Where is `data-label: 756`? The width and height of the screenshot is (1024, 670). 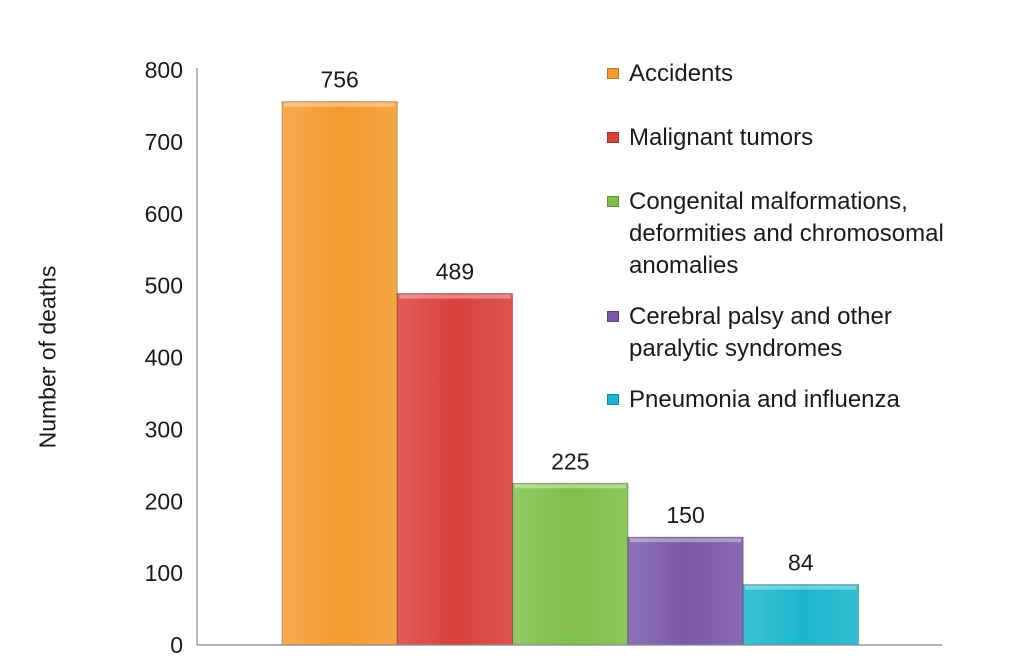
data-label: 756 is located at coordinates (339, 80).